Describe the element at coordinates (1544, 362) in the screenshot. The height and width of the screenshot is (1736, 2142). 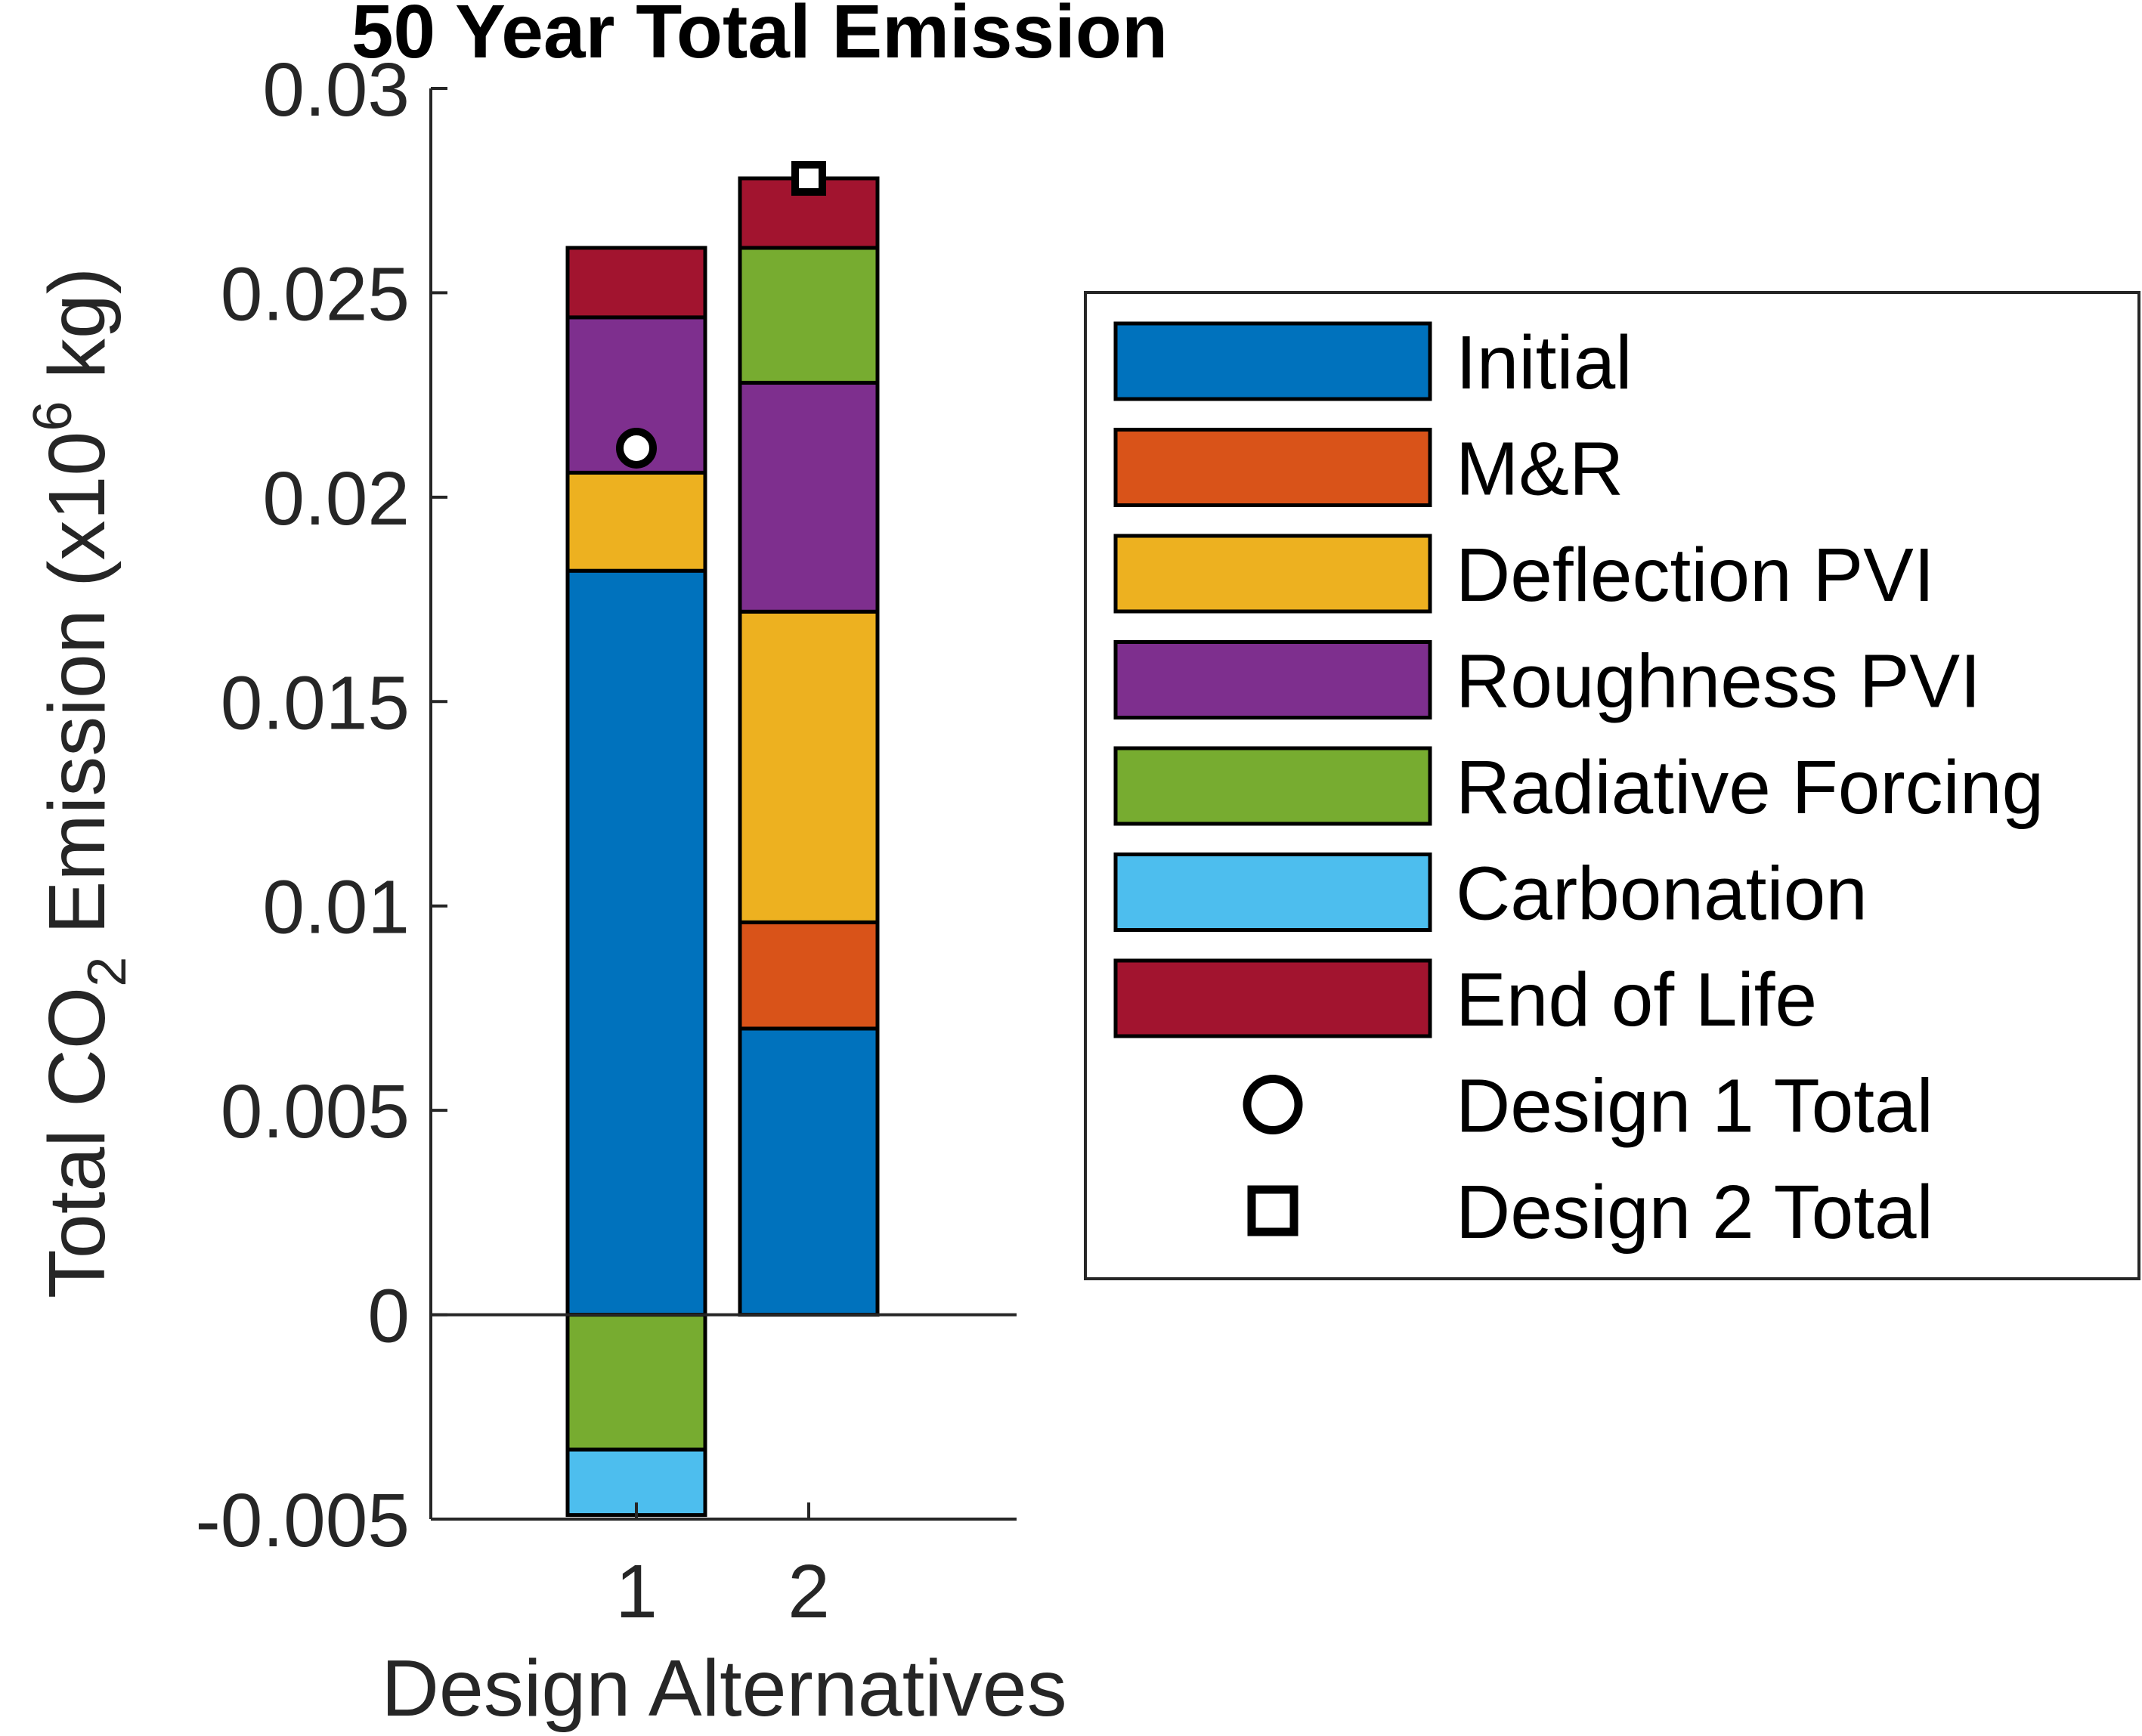
I see `legend-label: Initial` at that location.